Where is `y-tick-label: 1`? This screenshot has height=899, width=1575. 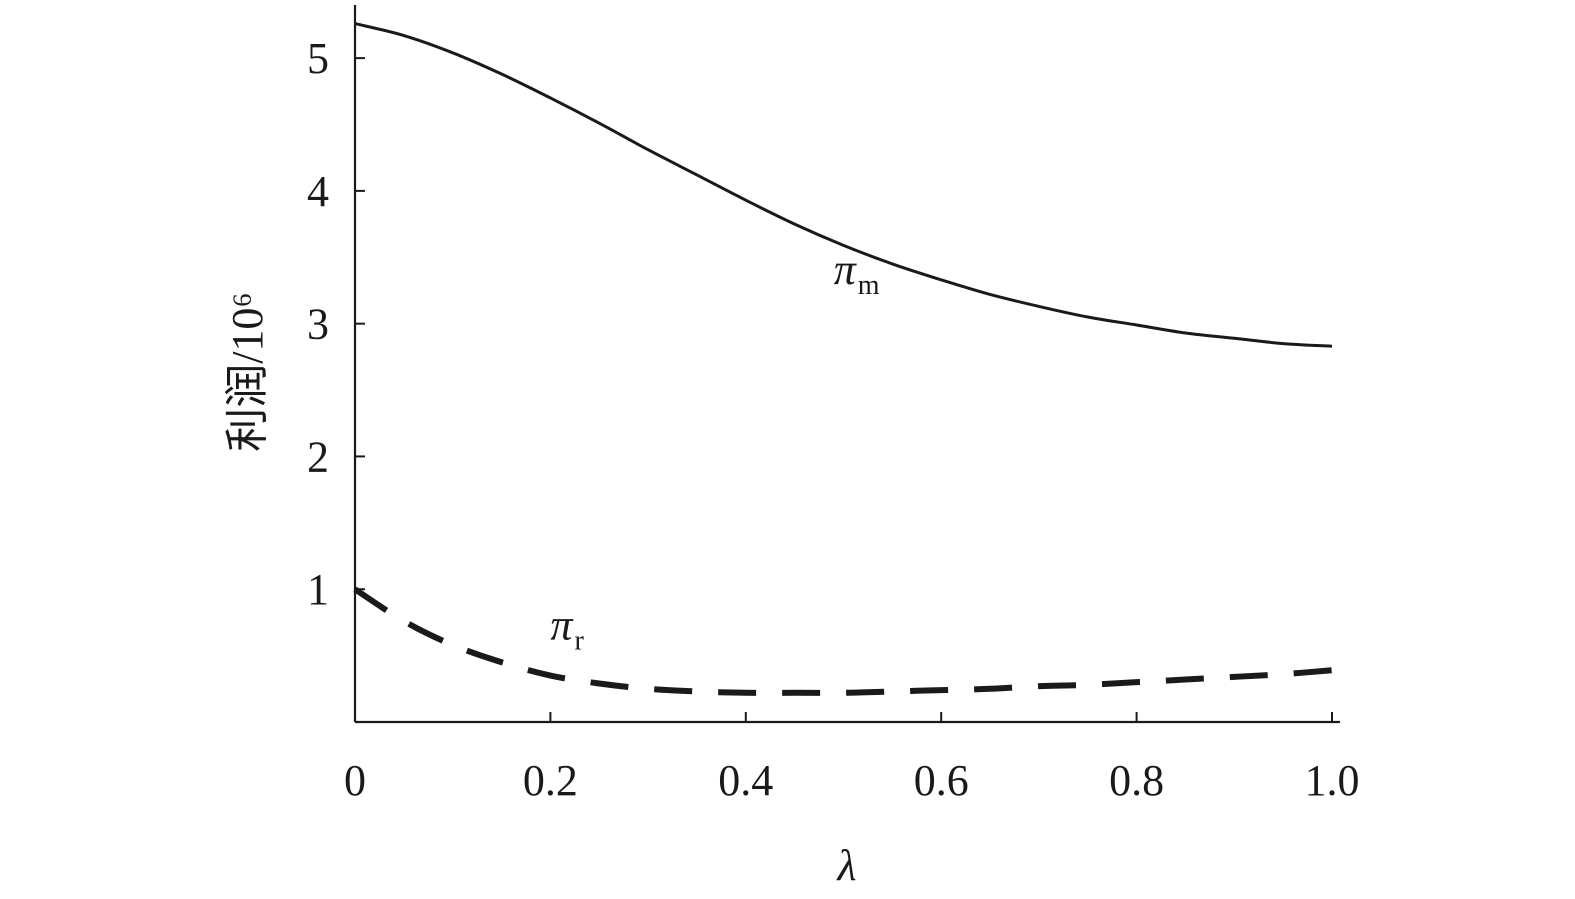
y-tick-label: 1 is located at coordinates (318, 589).